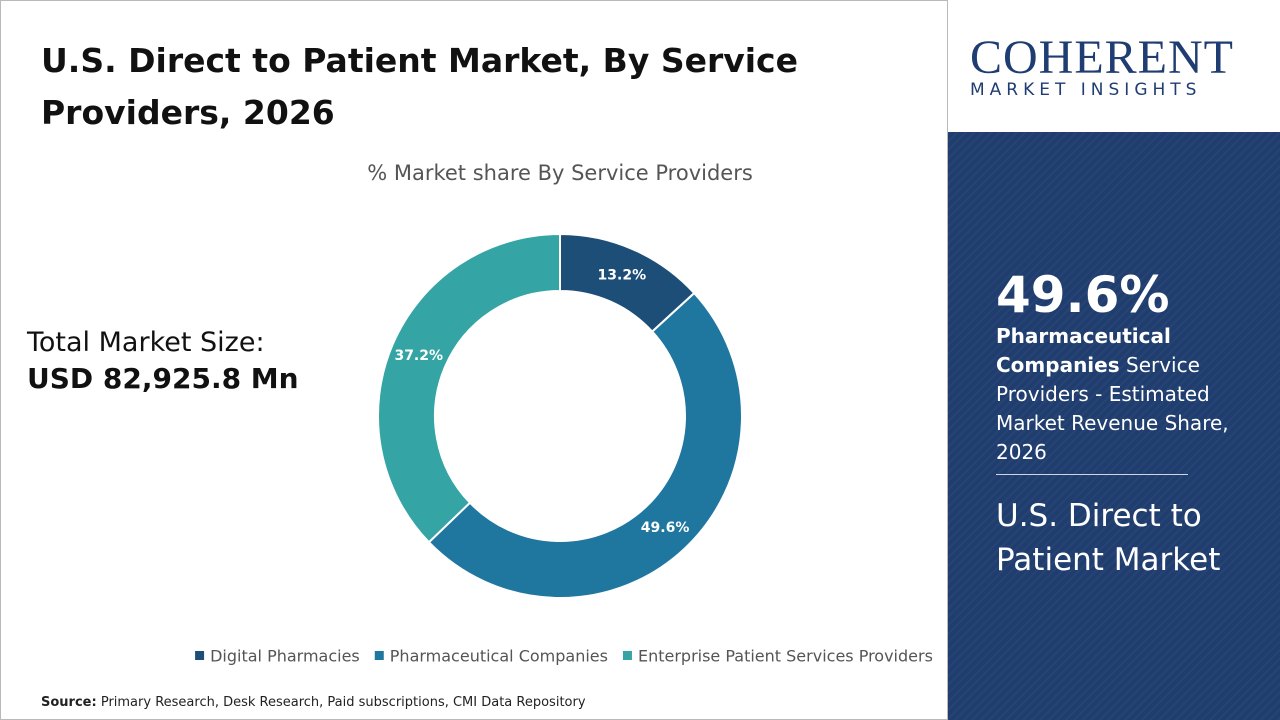 Image resolution: width=1280 pixels, height=720 pixels. I want to click on highlight-value: 49.6%, so click(1083, 295).